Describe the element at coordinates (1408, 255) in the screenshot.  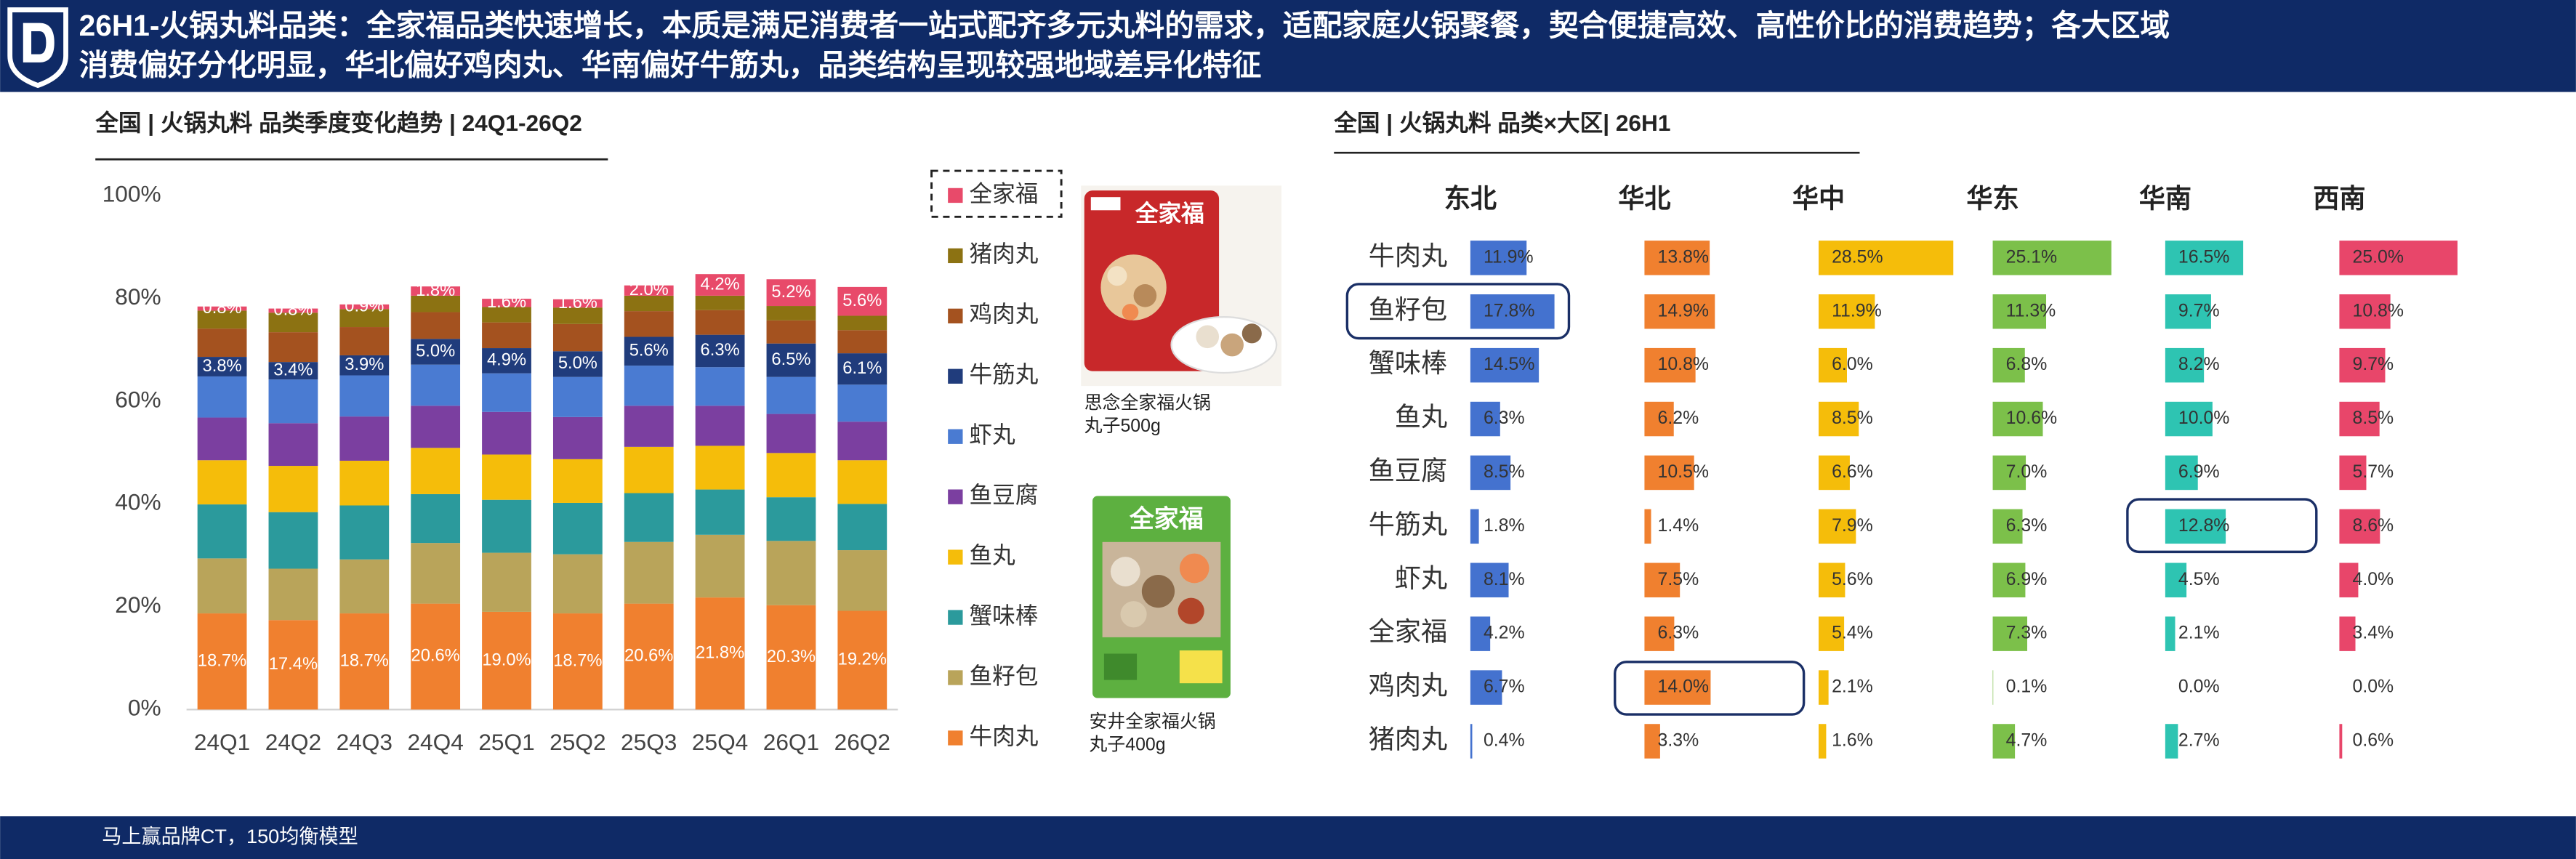
I see `row-label: 牛肉丸` at that location.